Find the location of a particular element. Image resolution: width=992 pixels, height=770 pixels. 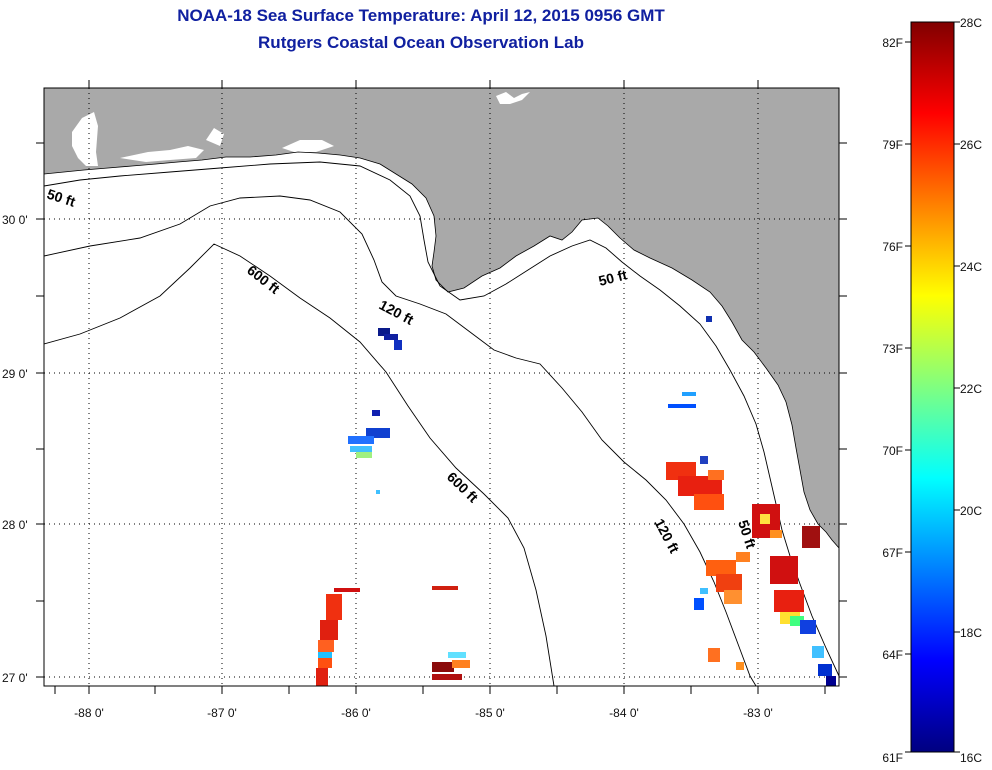

sst-patch-south-east is located at coordinates (765, 606).